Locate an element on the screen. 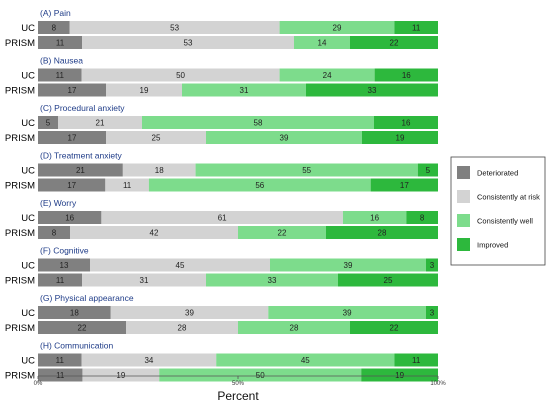 The image size is (550, 409). panel-title: (H) Communication is located at coordinates (76, 346).